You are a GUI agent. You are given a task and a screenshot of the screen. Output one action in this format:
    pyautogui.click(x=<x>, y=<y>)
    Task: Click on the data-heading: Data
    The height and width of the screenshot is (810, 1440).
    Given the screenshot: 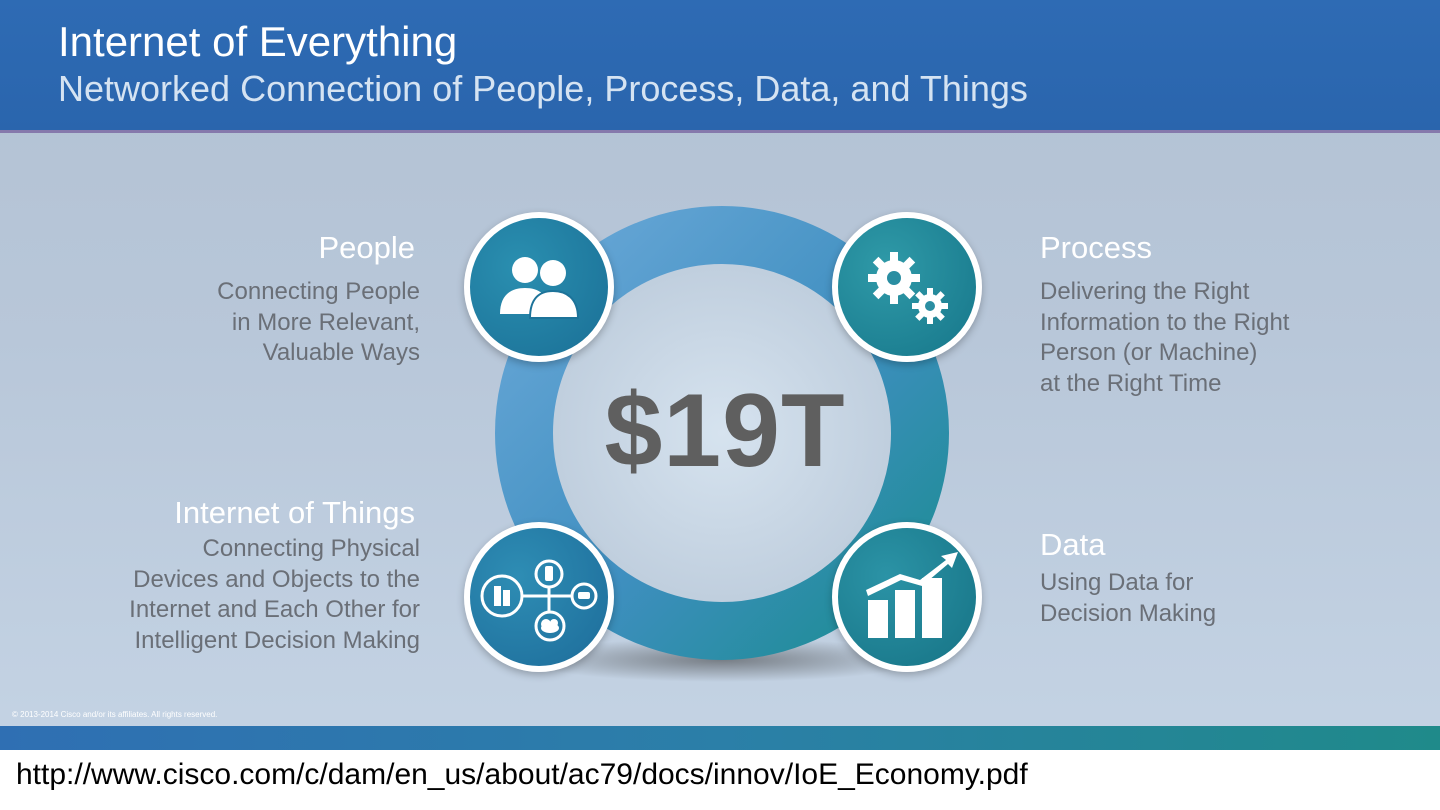 What is the action you would take?
    pyautogui.click(x=1073, y=544)
    